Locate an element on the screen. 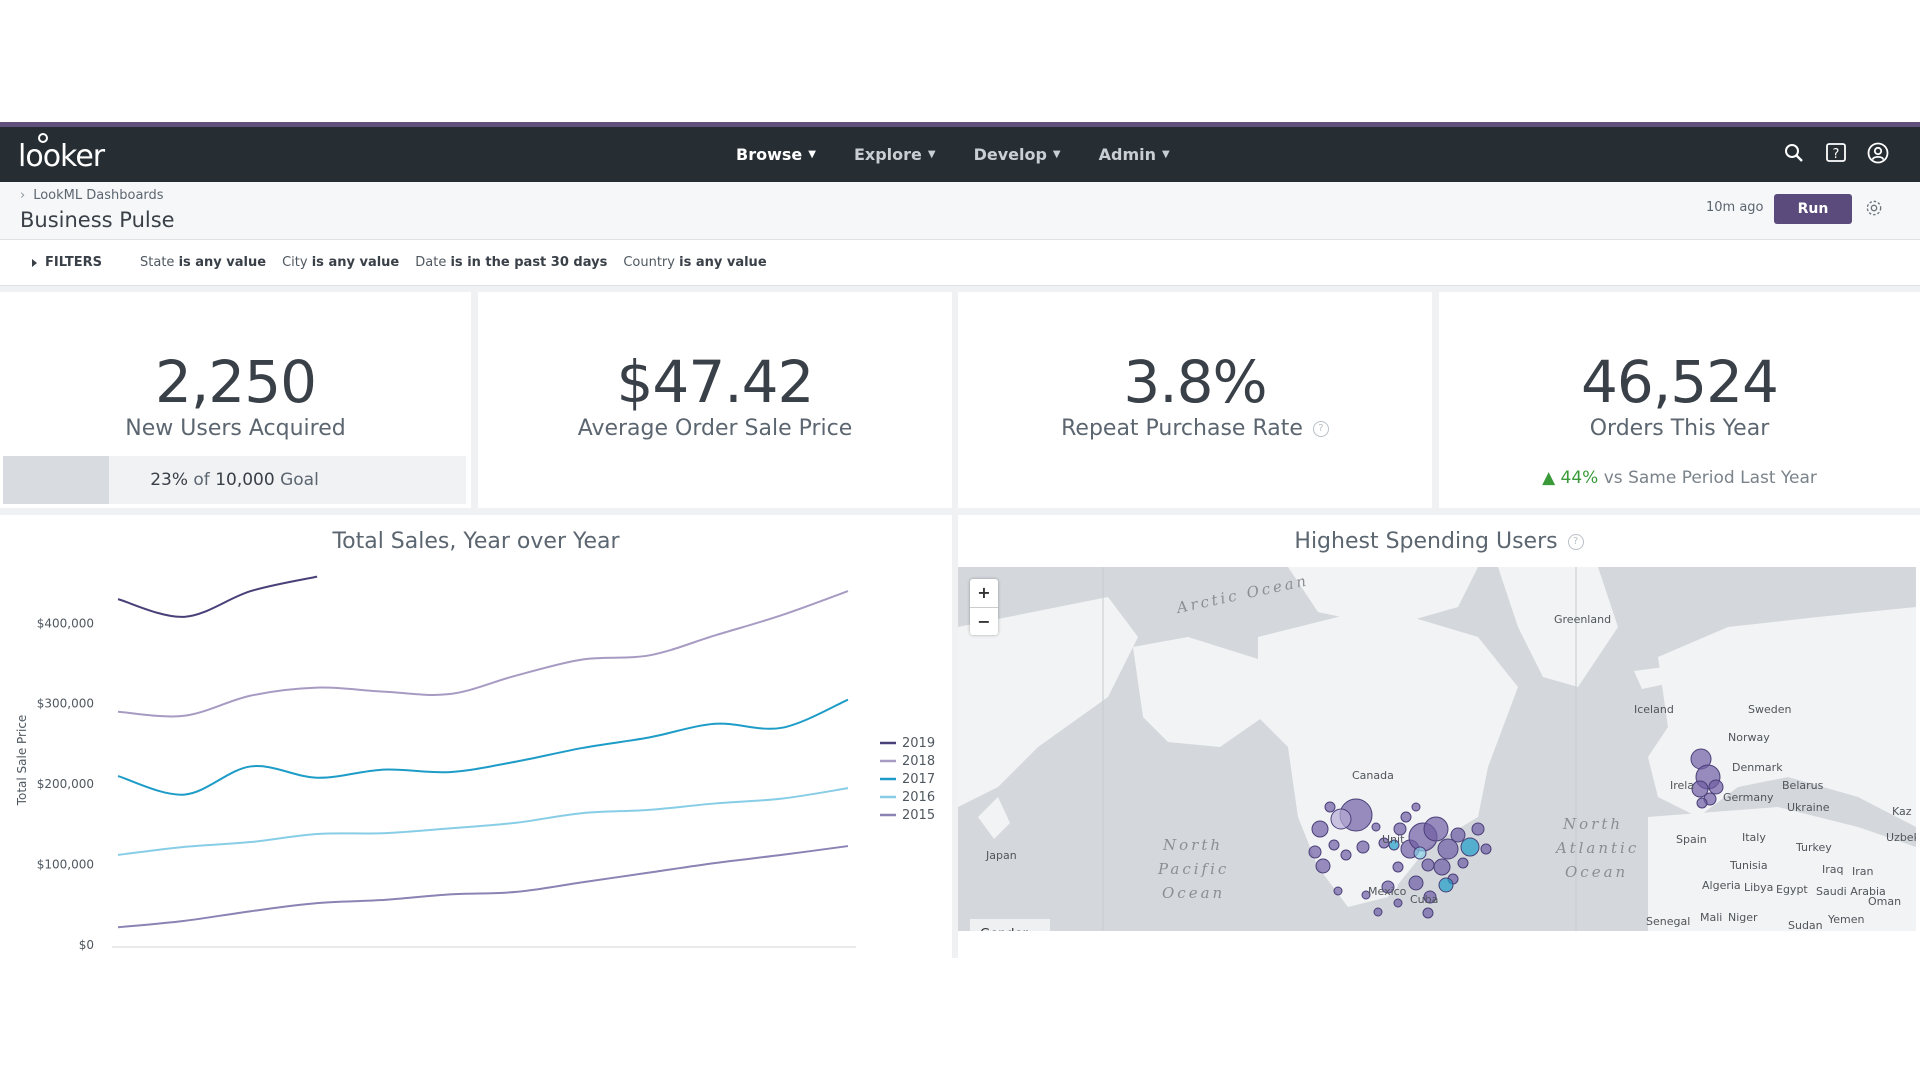  europe-user-bubbles is located at coordinates (1707, 778).